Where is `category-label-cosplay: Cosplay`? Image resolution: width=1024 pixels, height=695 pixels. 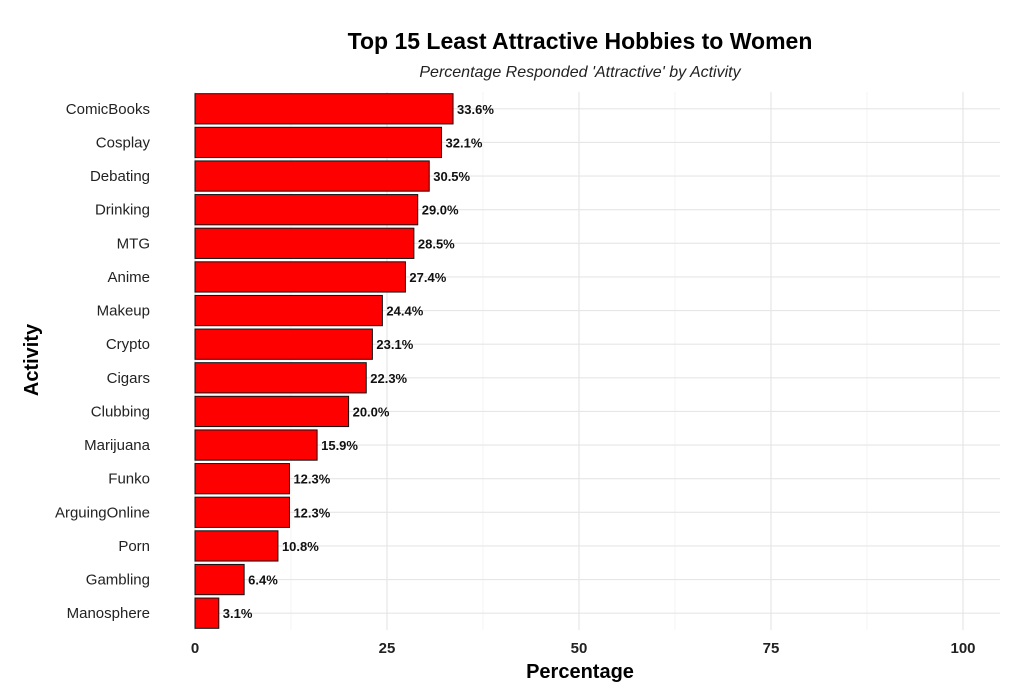
category-label-cosplay: Cosplay is located at coordinates (123, 142).